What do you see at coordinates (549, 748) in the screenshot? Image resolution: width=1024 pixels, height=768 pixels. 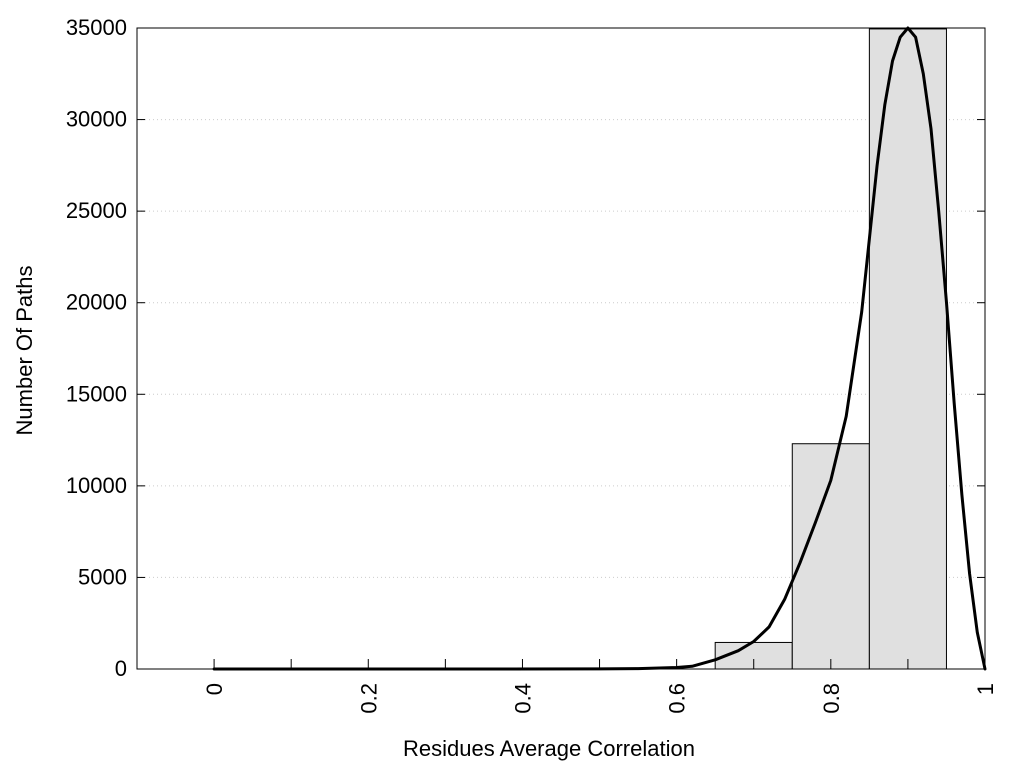 I see `x-axis-label: Residues Average Correlation` at bounding box center [549, 748].